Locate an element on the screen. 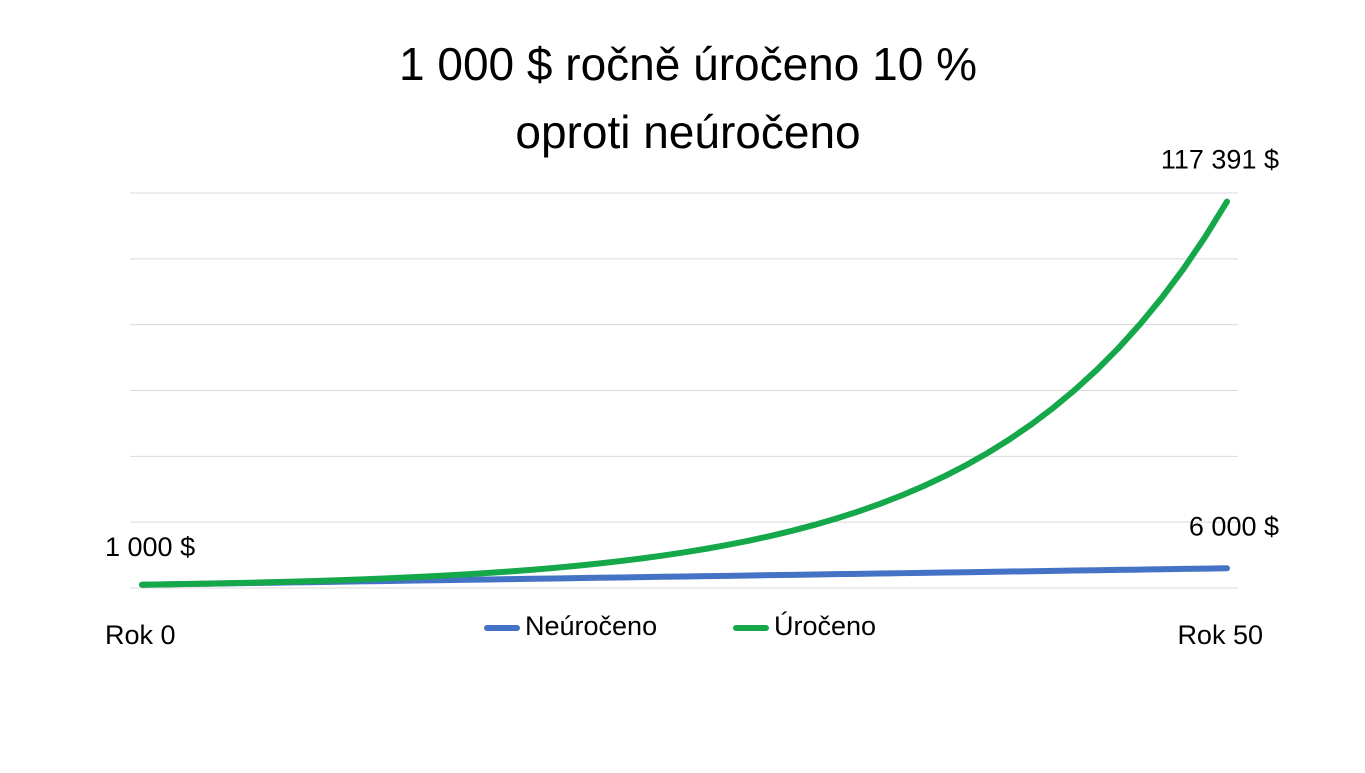 The height and width of the screenshot is (773, 1365). legend-label: Neúročeno is located at coordinates (591, 626).